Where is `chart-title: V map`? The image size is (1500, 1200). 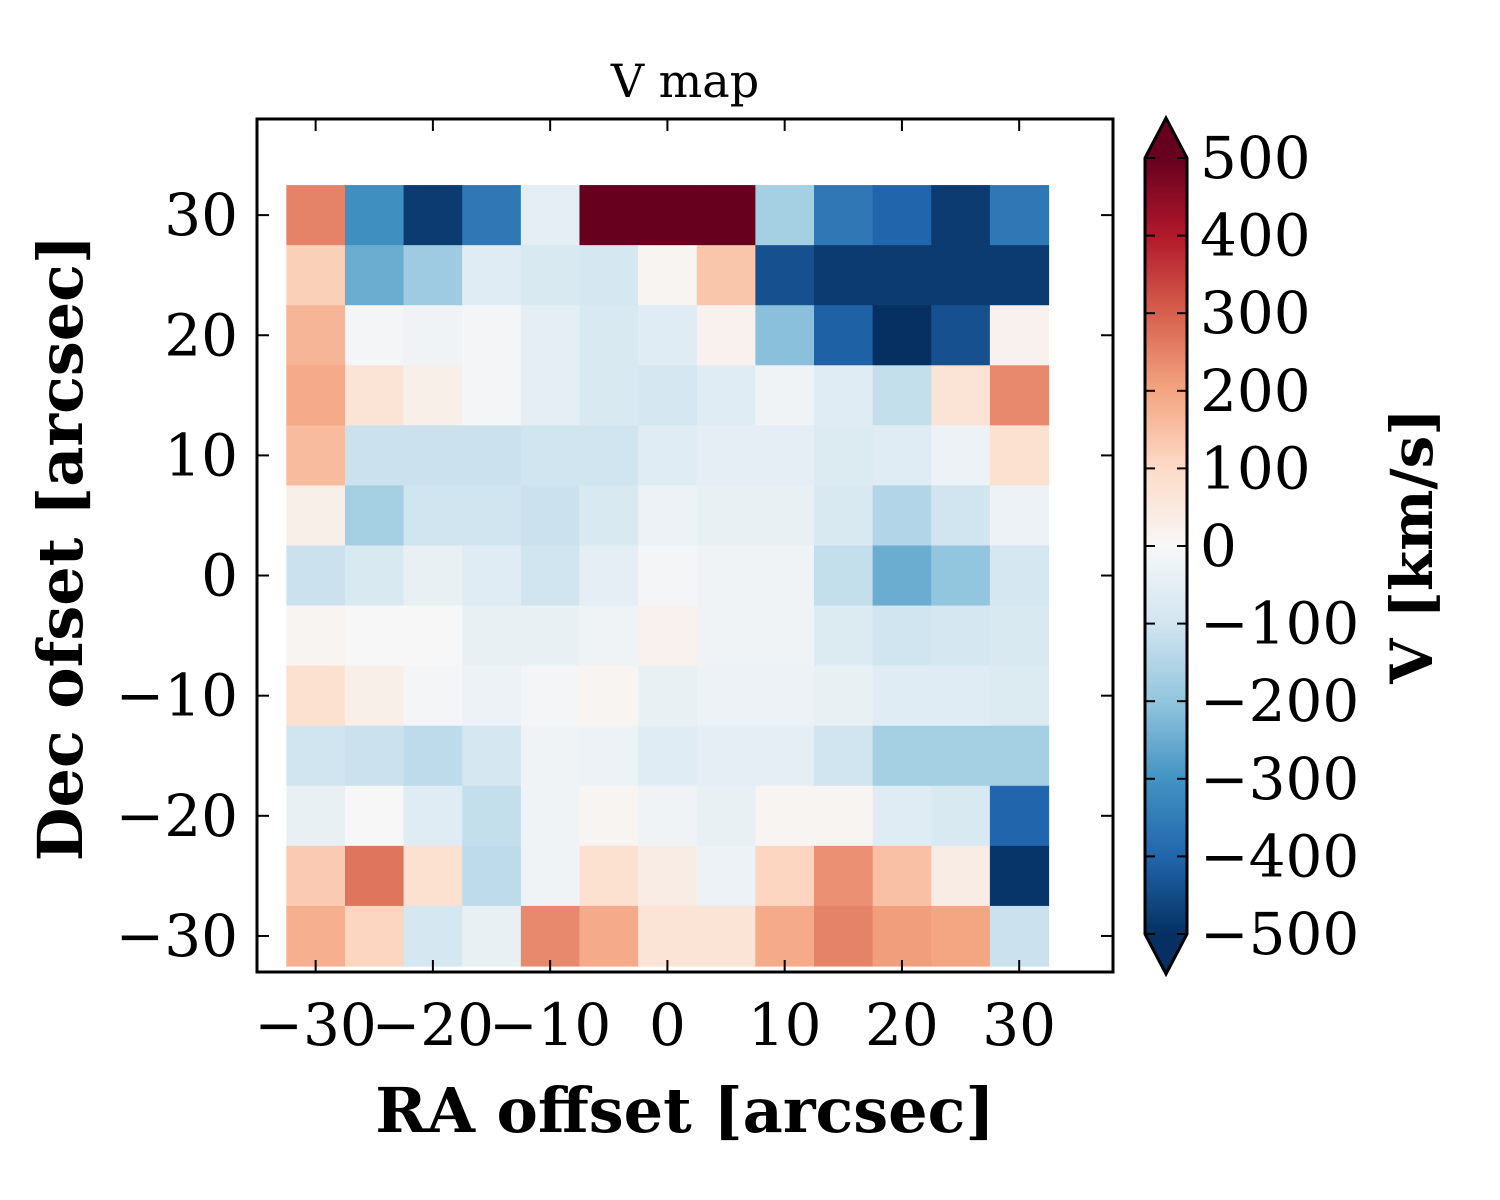 chart-title: V map is located at coordinates (684, 81).